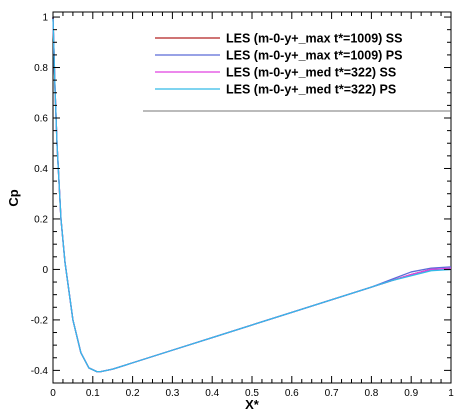 This screenshot has width=465, height=414. Describe the element at coordinates (311, 73) in the screenshot. I see `legend-label-3: LES (m-0-y+_med t*=322) SS` at that location.